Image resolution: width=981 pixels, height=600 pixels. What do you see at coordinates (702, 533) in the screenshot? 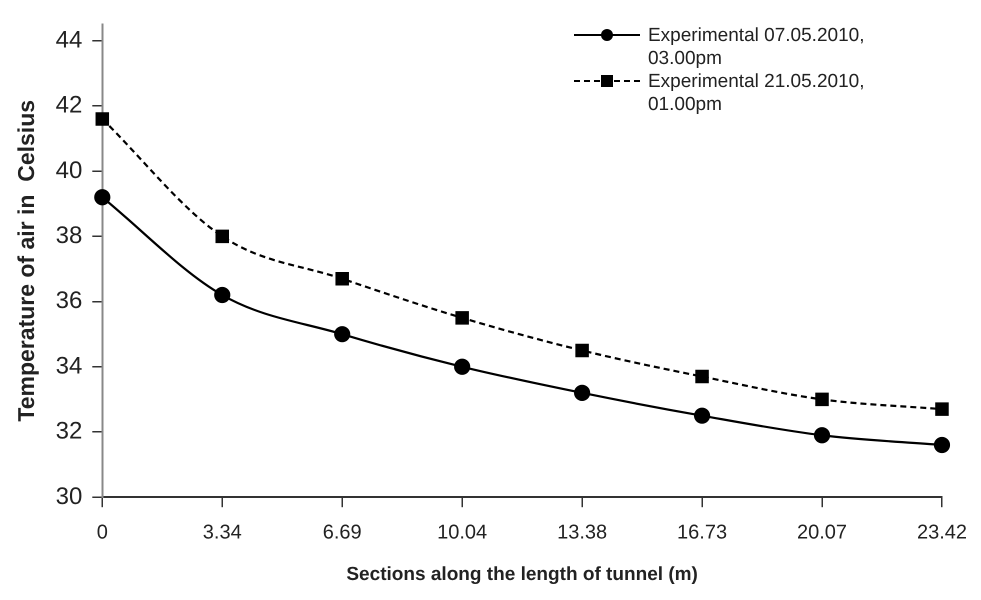
I see `x-tick-label: 16.73` at bounding box center [702, 533].